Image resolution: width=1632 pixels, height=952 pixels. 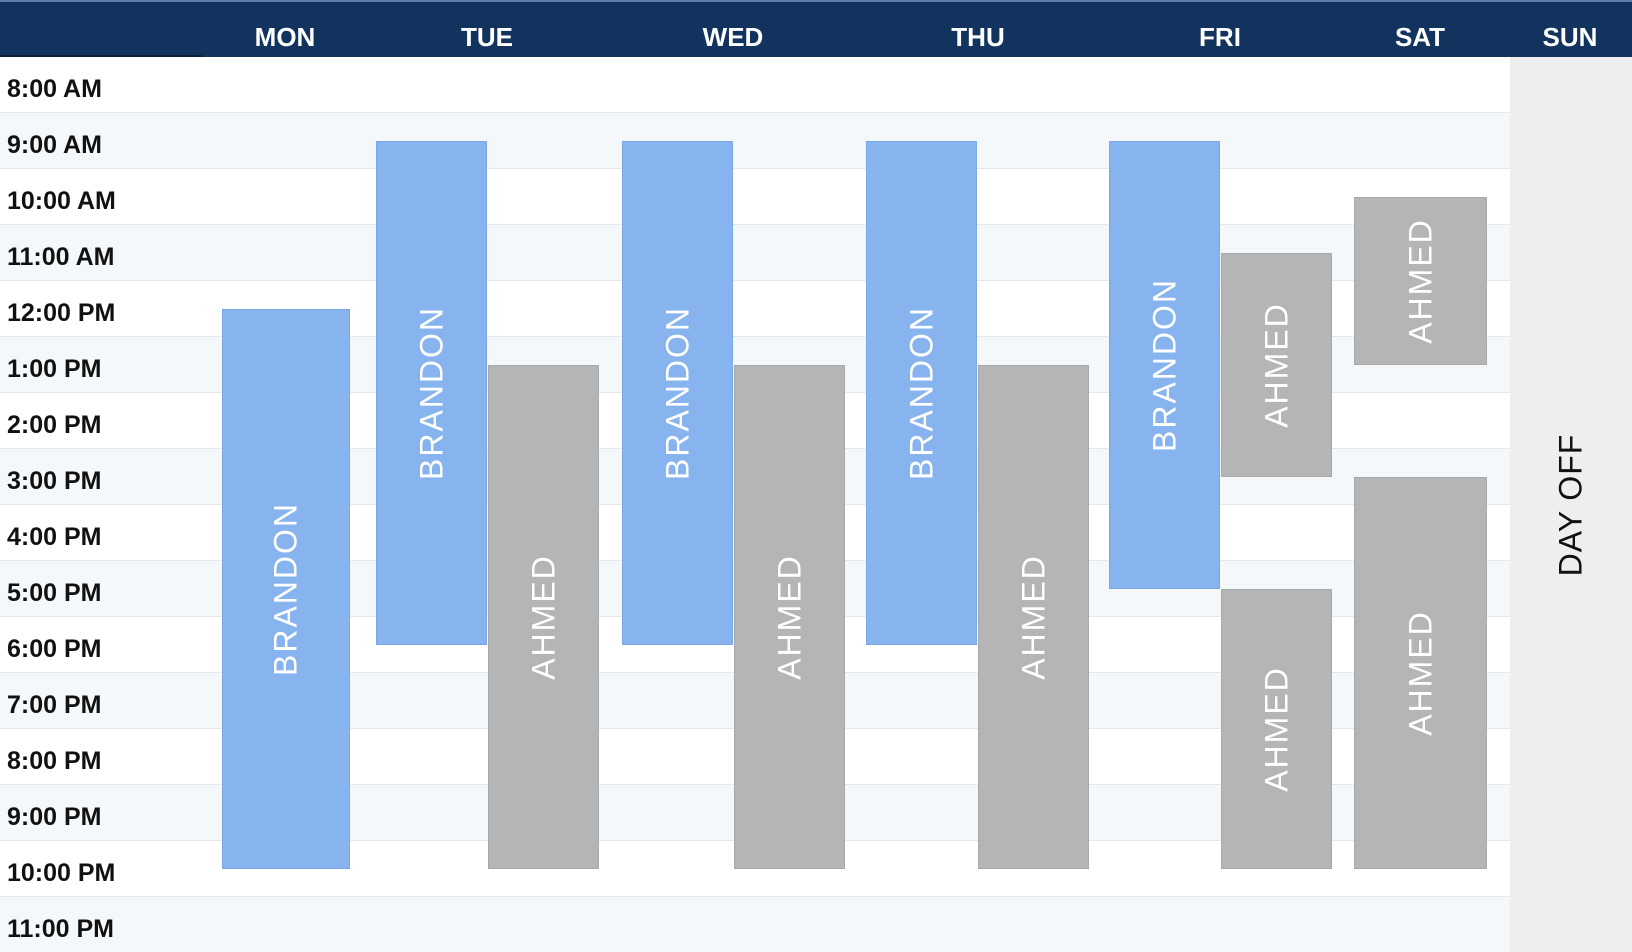 I want to click on day-header-wed: WED, so click(x=733, y=37).